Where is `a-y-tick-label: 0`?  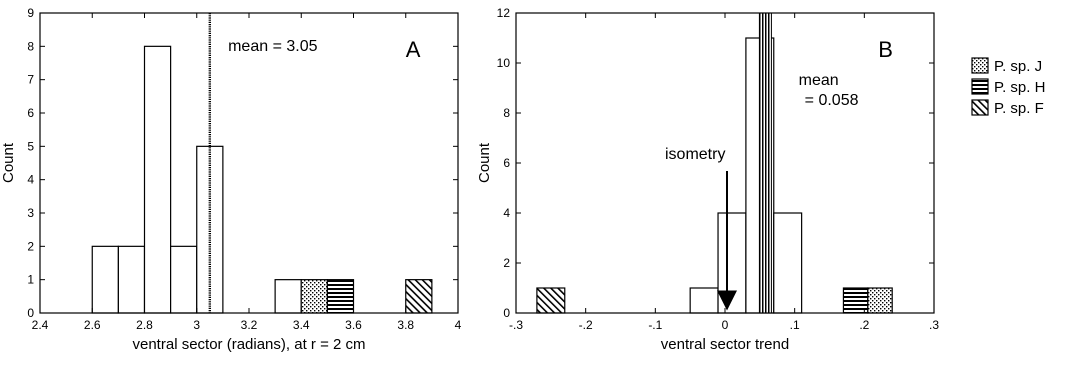 a-y-tick-label: 0 is located at coordinates (30, 313).